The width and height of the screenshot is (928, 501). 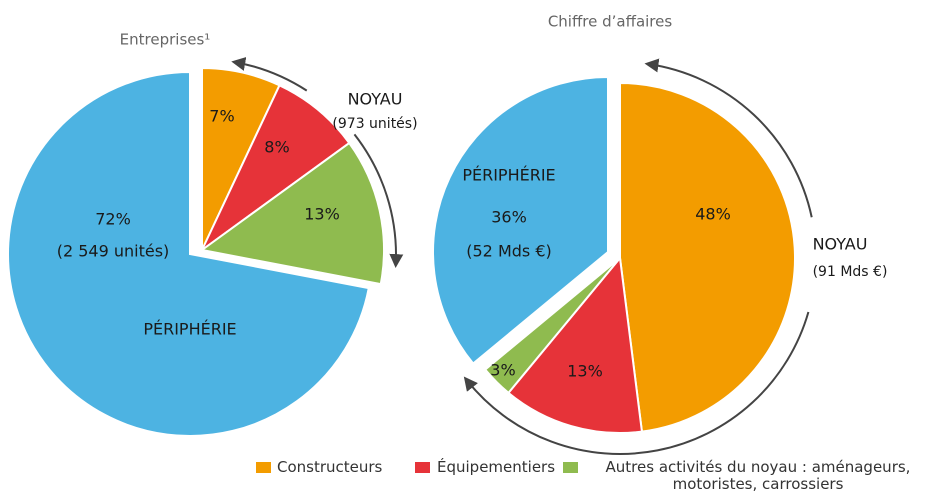 What do you see at coordinates (496, 467) in the screenshot?
I see `legend-label: Équipementiers` at bounding box center [496, 467].